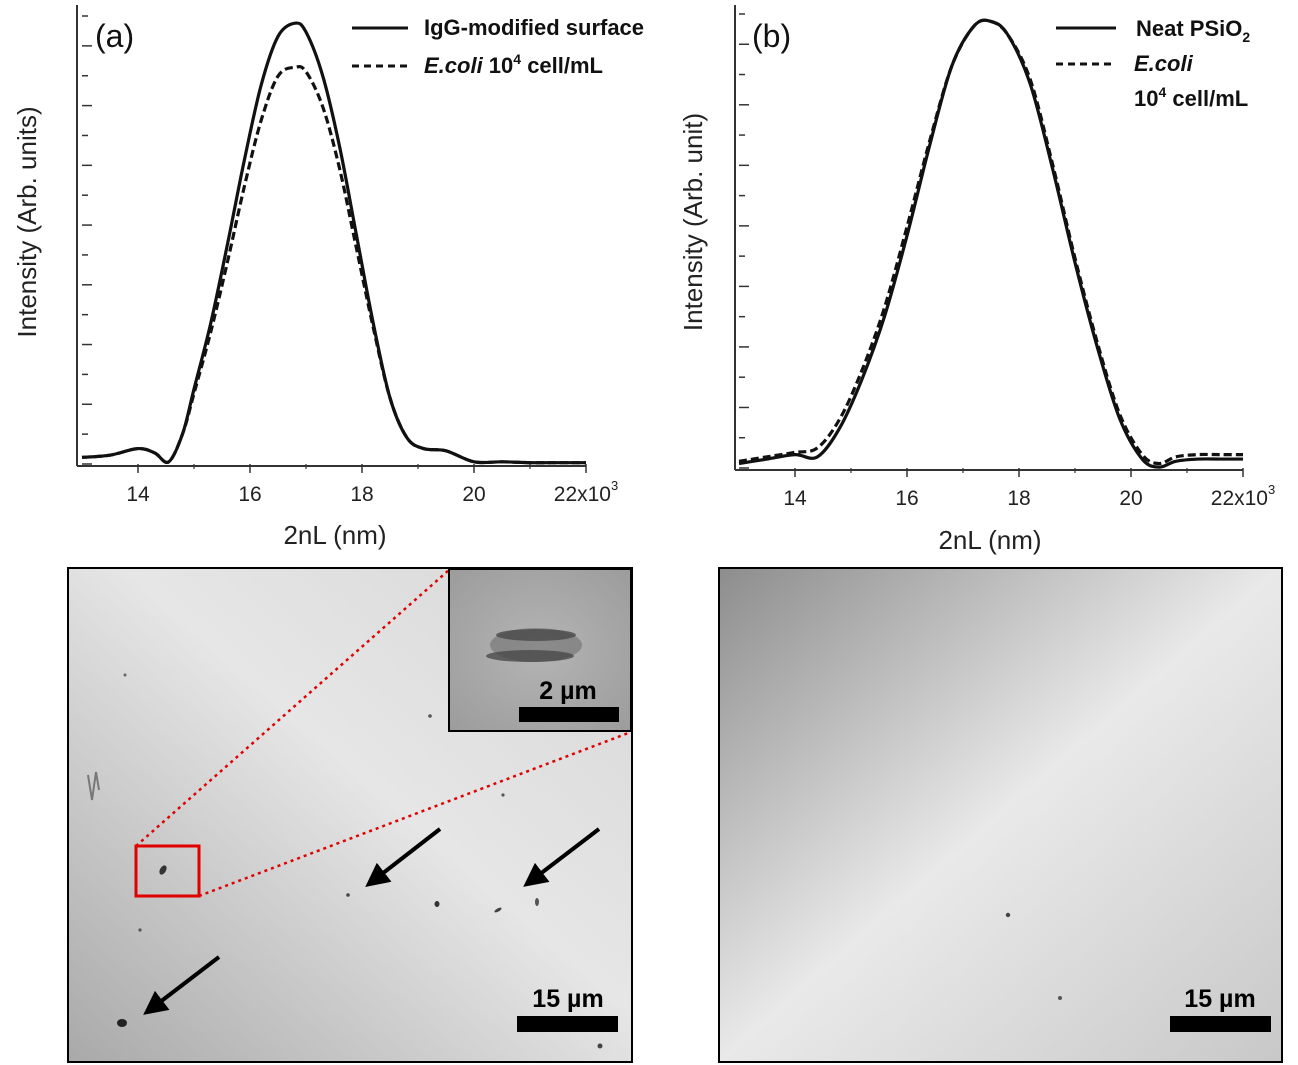  I want to click on legend-label-b-1a: E.coli, so click(1164, 63).